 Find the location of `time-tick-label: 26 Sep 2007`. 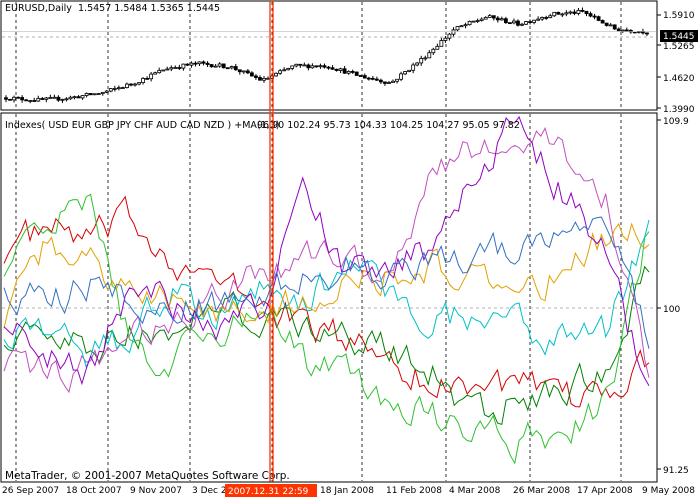

time-tick-label: 26 Sep 2007 is located at coordinates (30, 491).